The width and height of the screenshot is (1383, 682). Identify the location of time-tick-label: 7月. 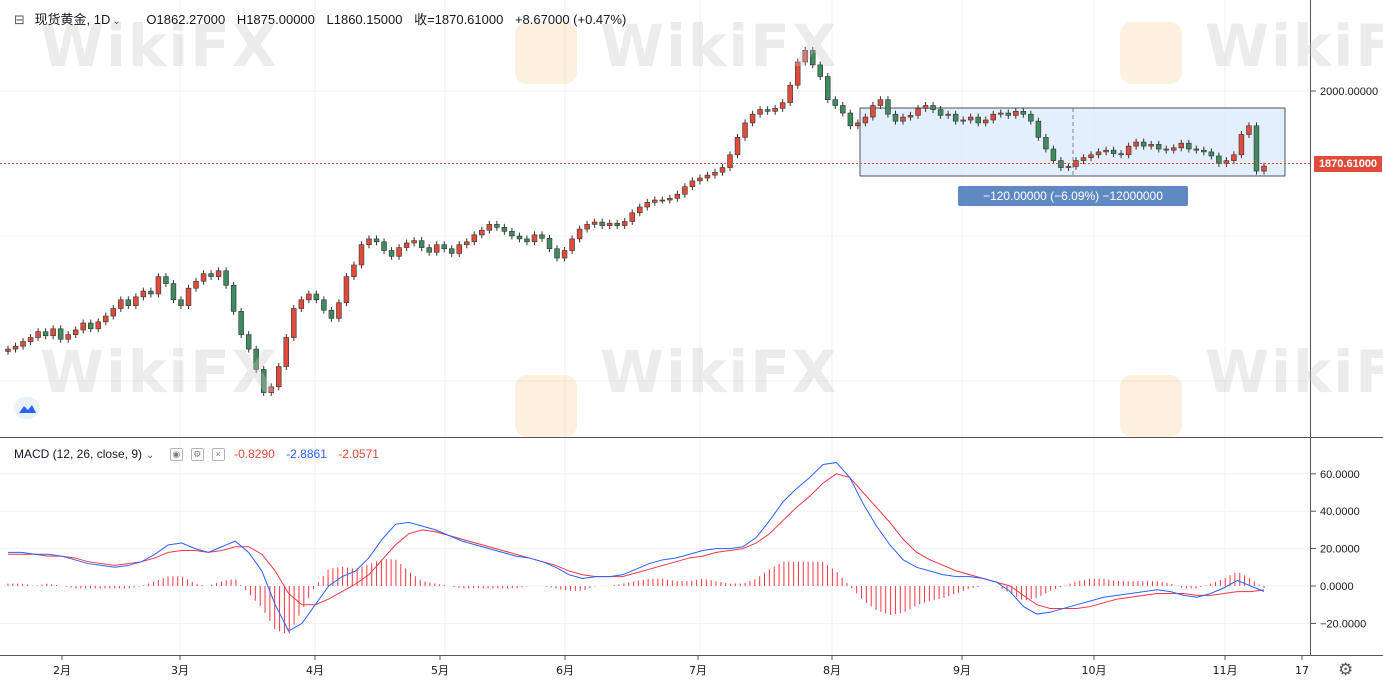
(698, 670).